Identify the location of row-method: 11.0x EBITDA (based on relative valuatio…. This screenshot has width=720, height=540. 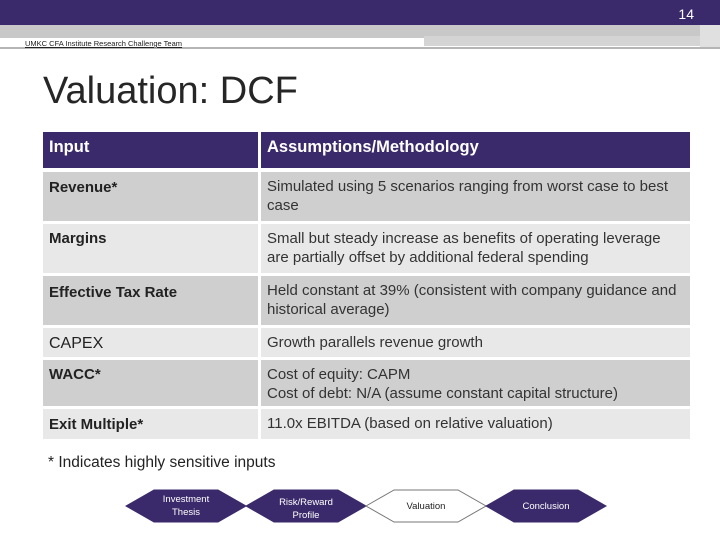
(475, 424).